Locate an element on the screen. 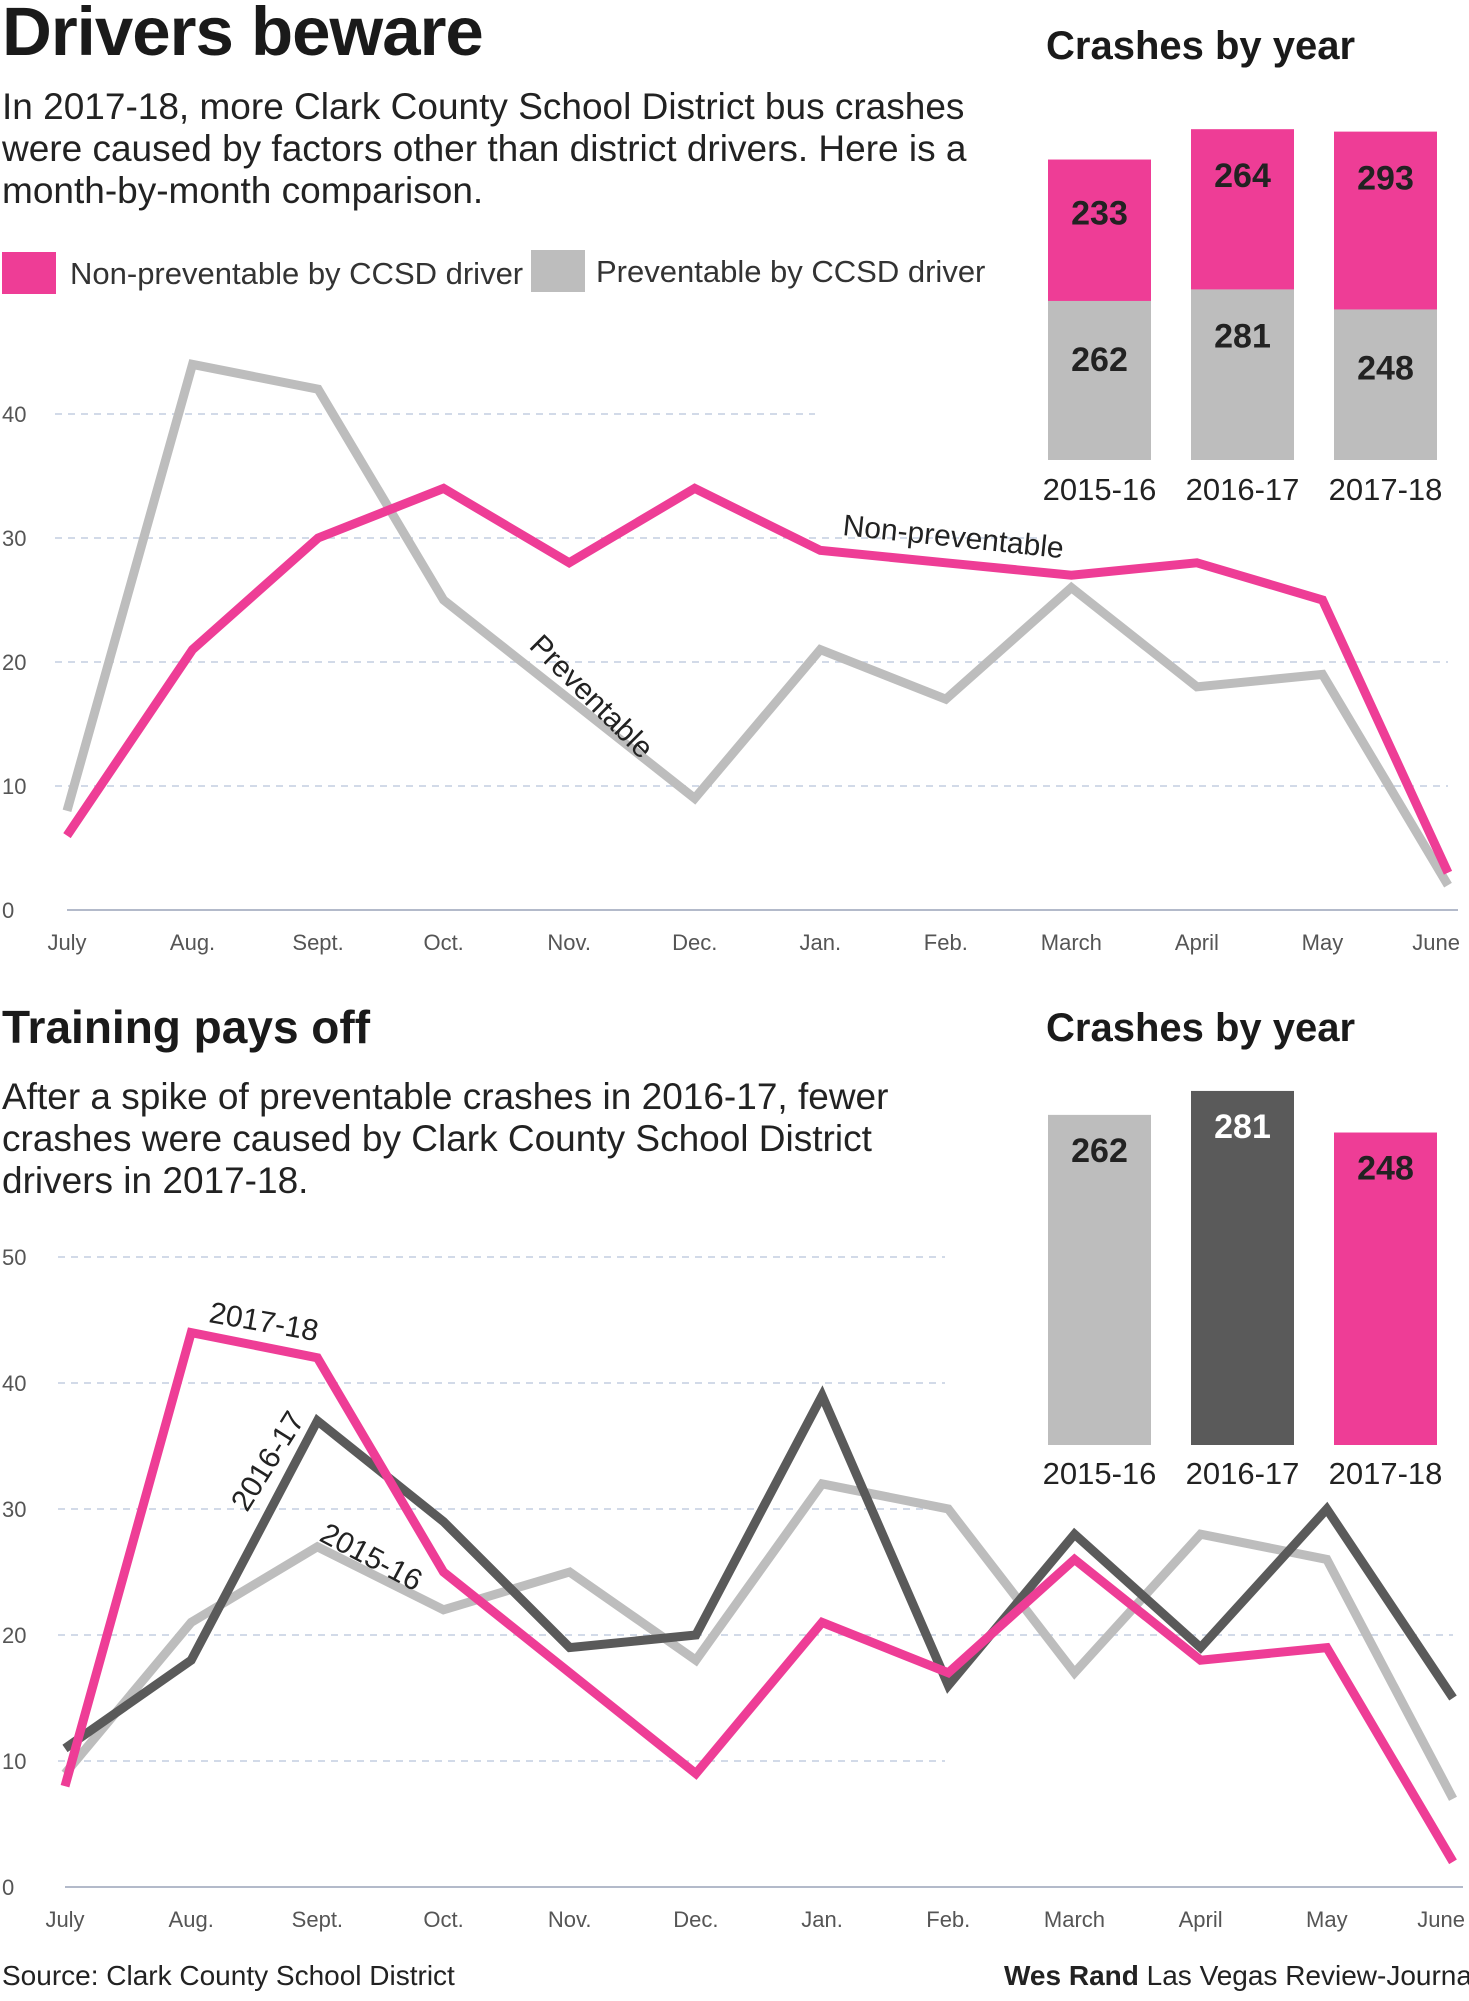 The height and width of the screenshot is (2001, 1469). x-tick-label-preventable-by-year: Jan. is located at coordinates (822, 1919).